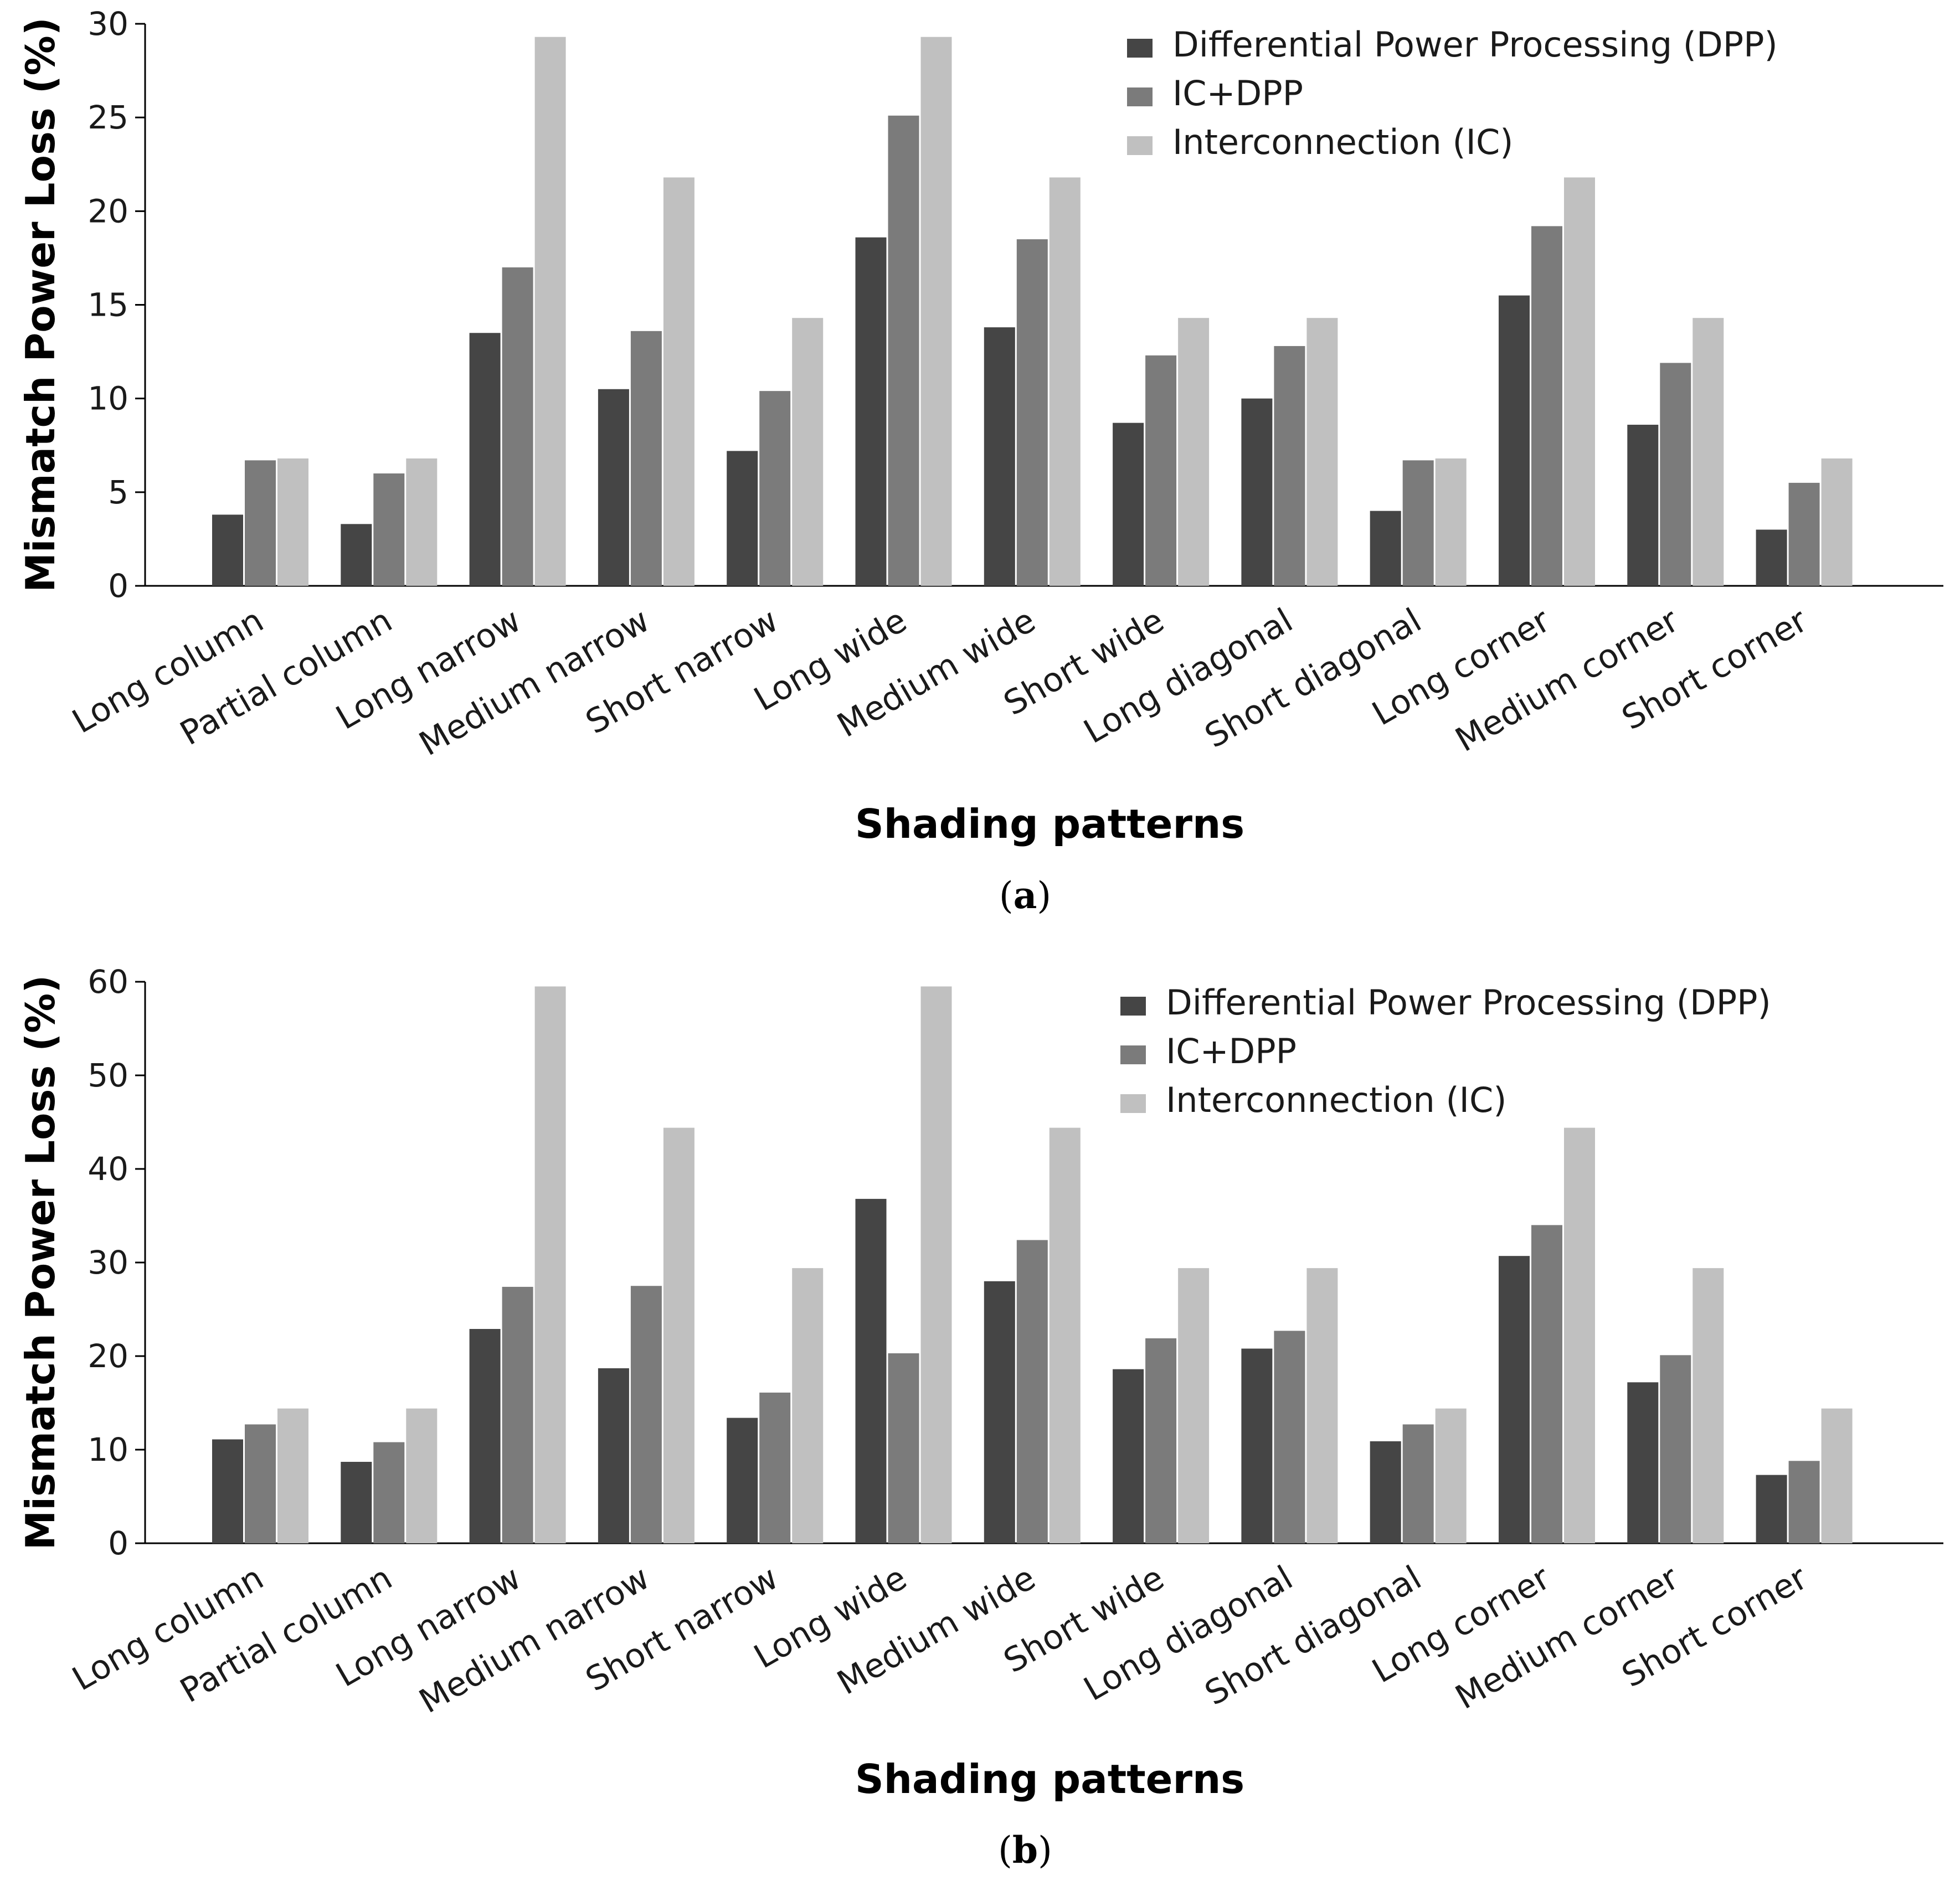 The image size is (1960, 1891). What do you see at coordinates (1188, 676) in the screenshot?
I see `x-category-label: Long diagonal` at bounding box center [1188, 676].